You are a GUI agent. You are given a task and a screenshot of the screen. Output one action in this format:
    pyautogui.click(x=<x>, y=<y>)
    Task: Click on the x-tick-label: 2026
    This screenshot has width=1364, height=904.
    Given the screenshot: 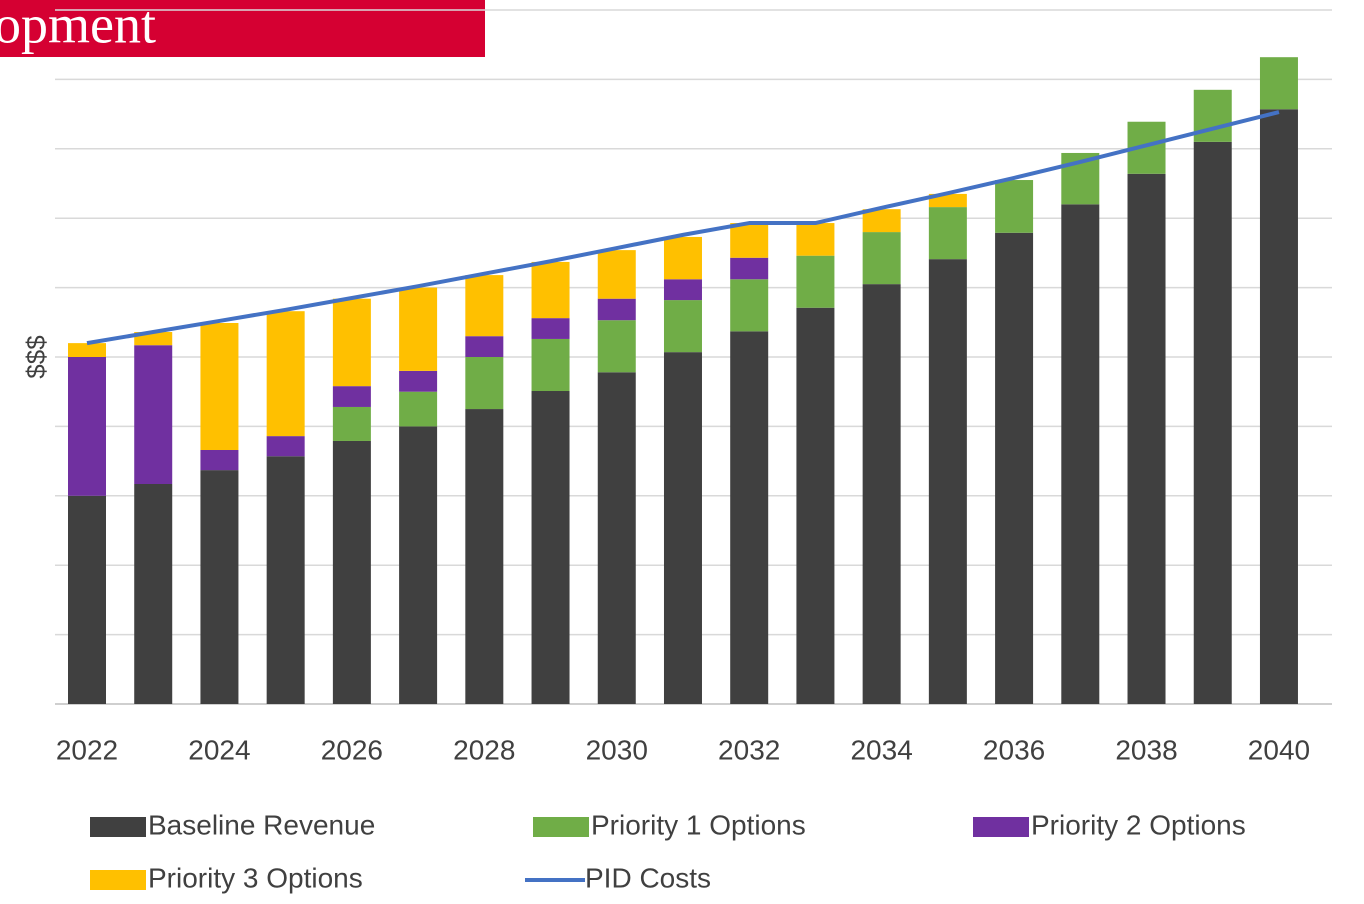 What is the action you would take?
    pyautogui.click(x=352, y=749)
    